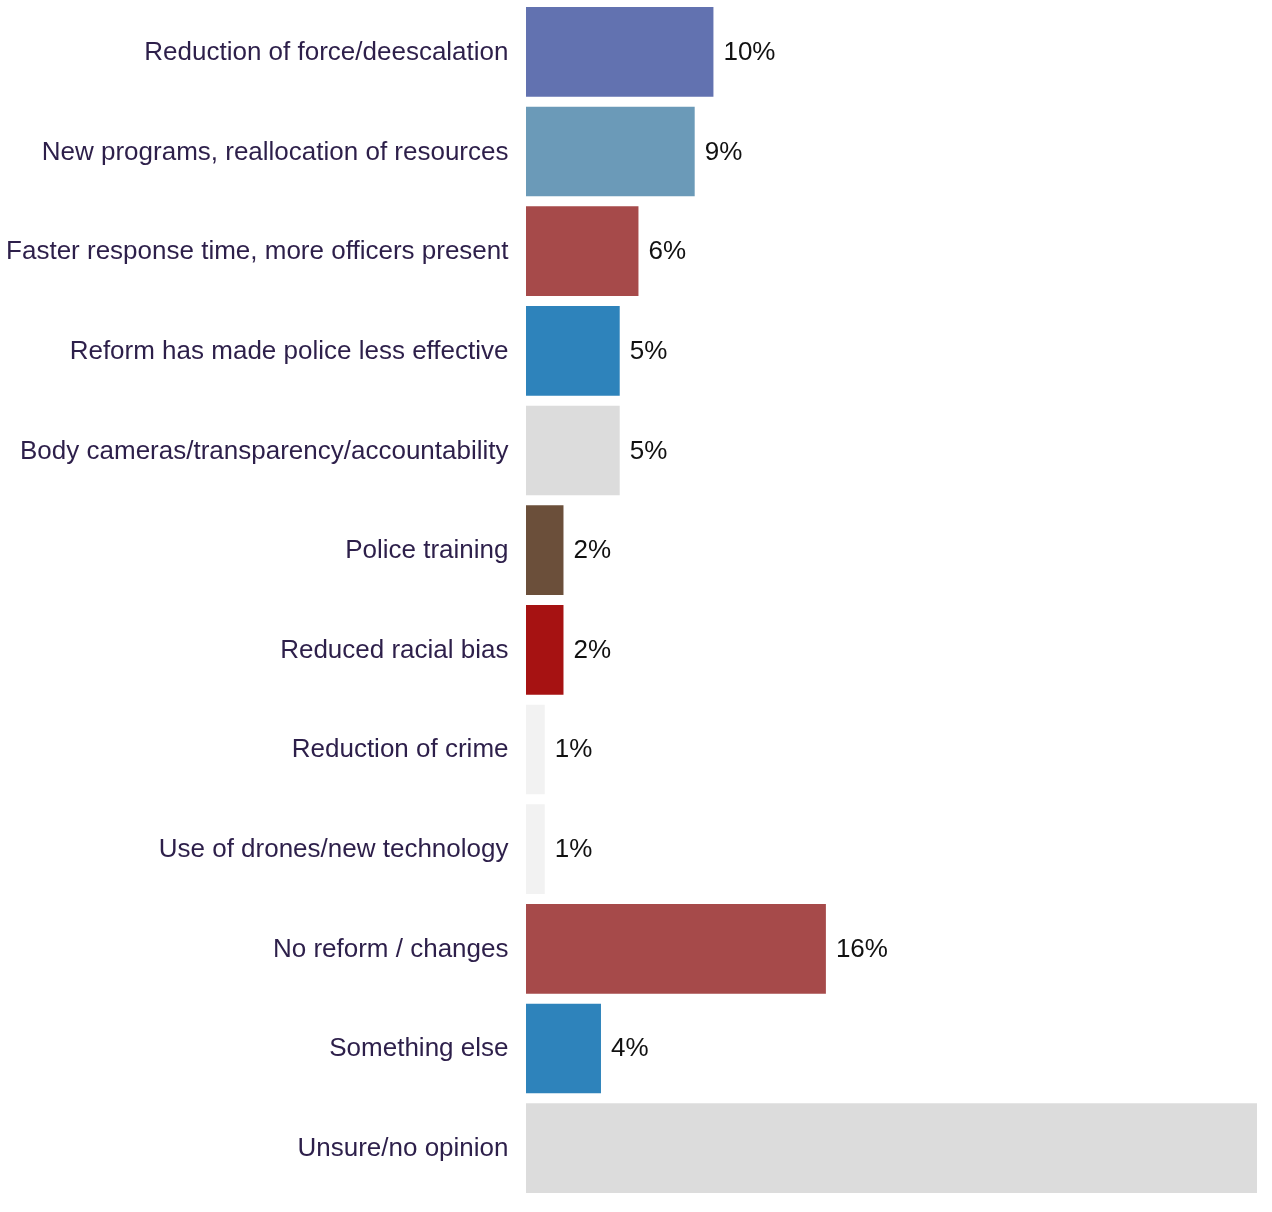 The width and height of the screenshot is (1272, 1212). Describe the element at coordinates (258, 250) in the screenshot. I see `y-tick-label: Faster response time, more officers present` at that location.